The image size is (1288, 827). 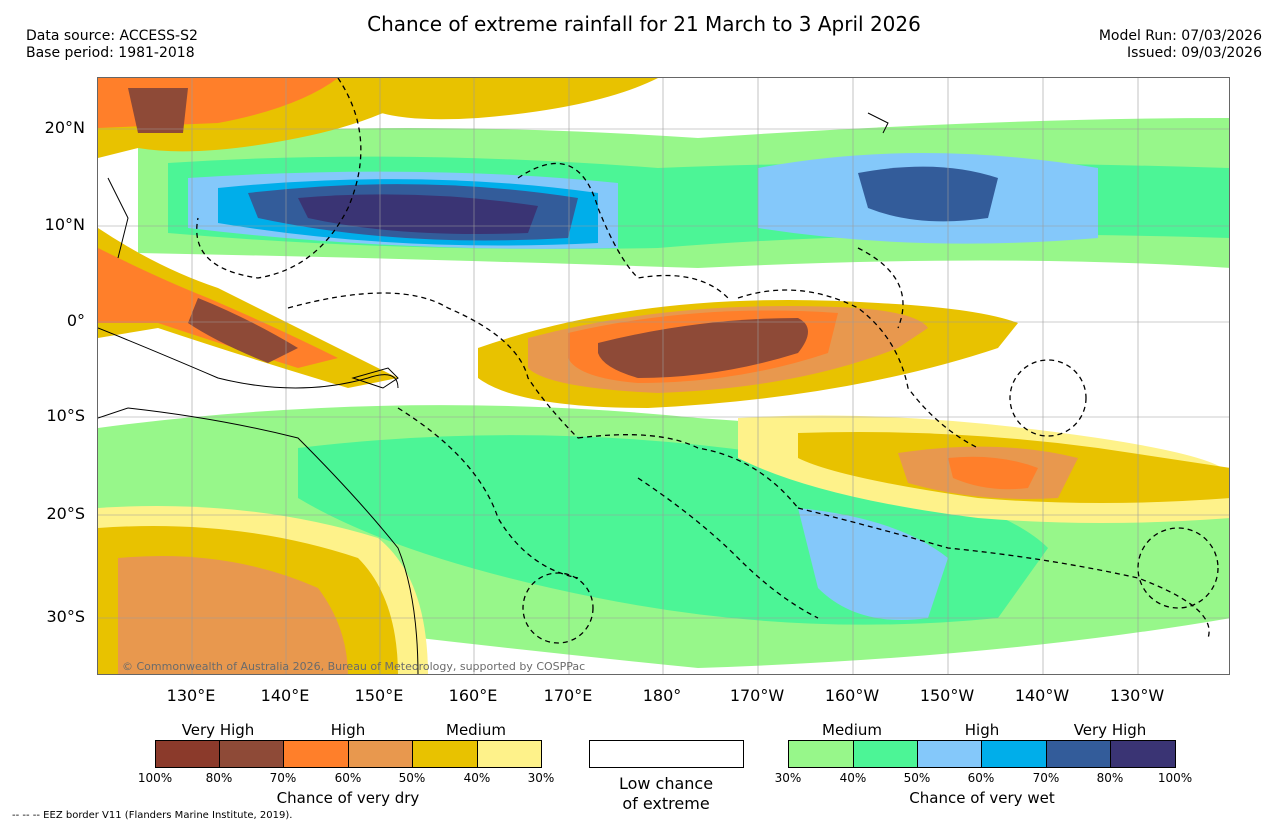 I want to click on dry-tick: 30%, so click(x=541, y=778).